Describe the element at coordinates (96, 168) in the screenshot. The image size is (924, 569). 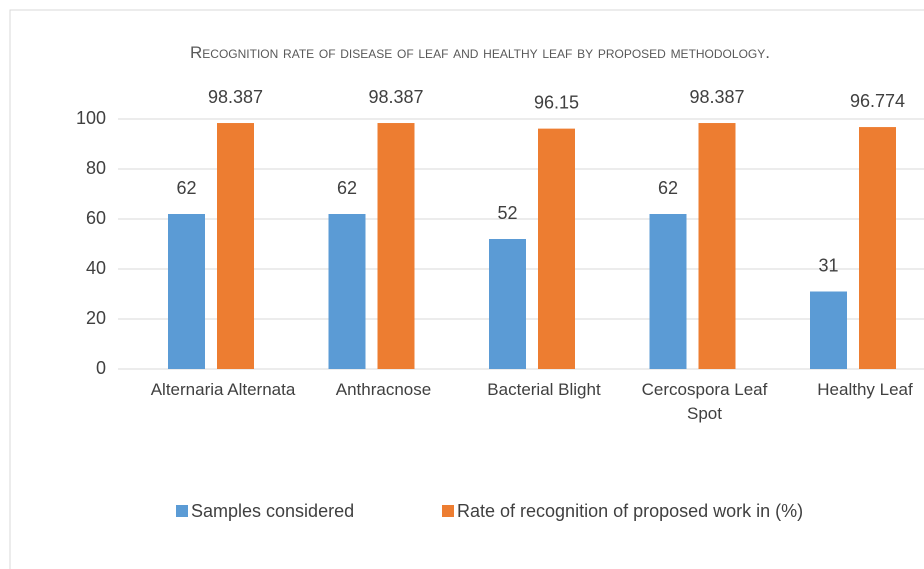
I see `y-tick-label: 80` at that location.